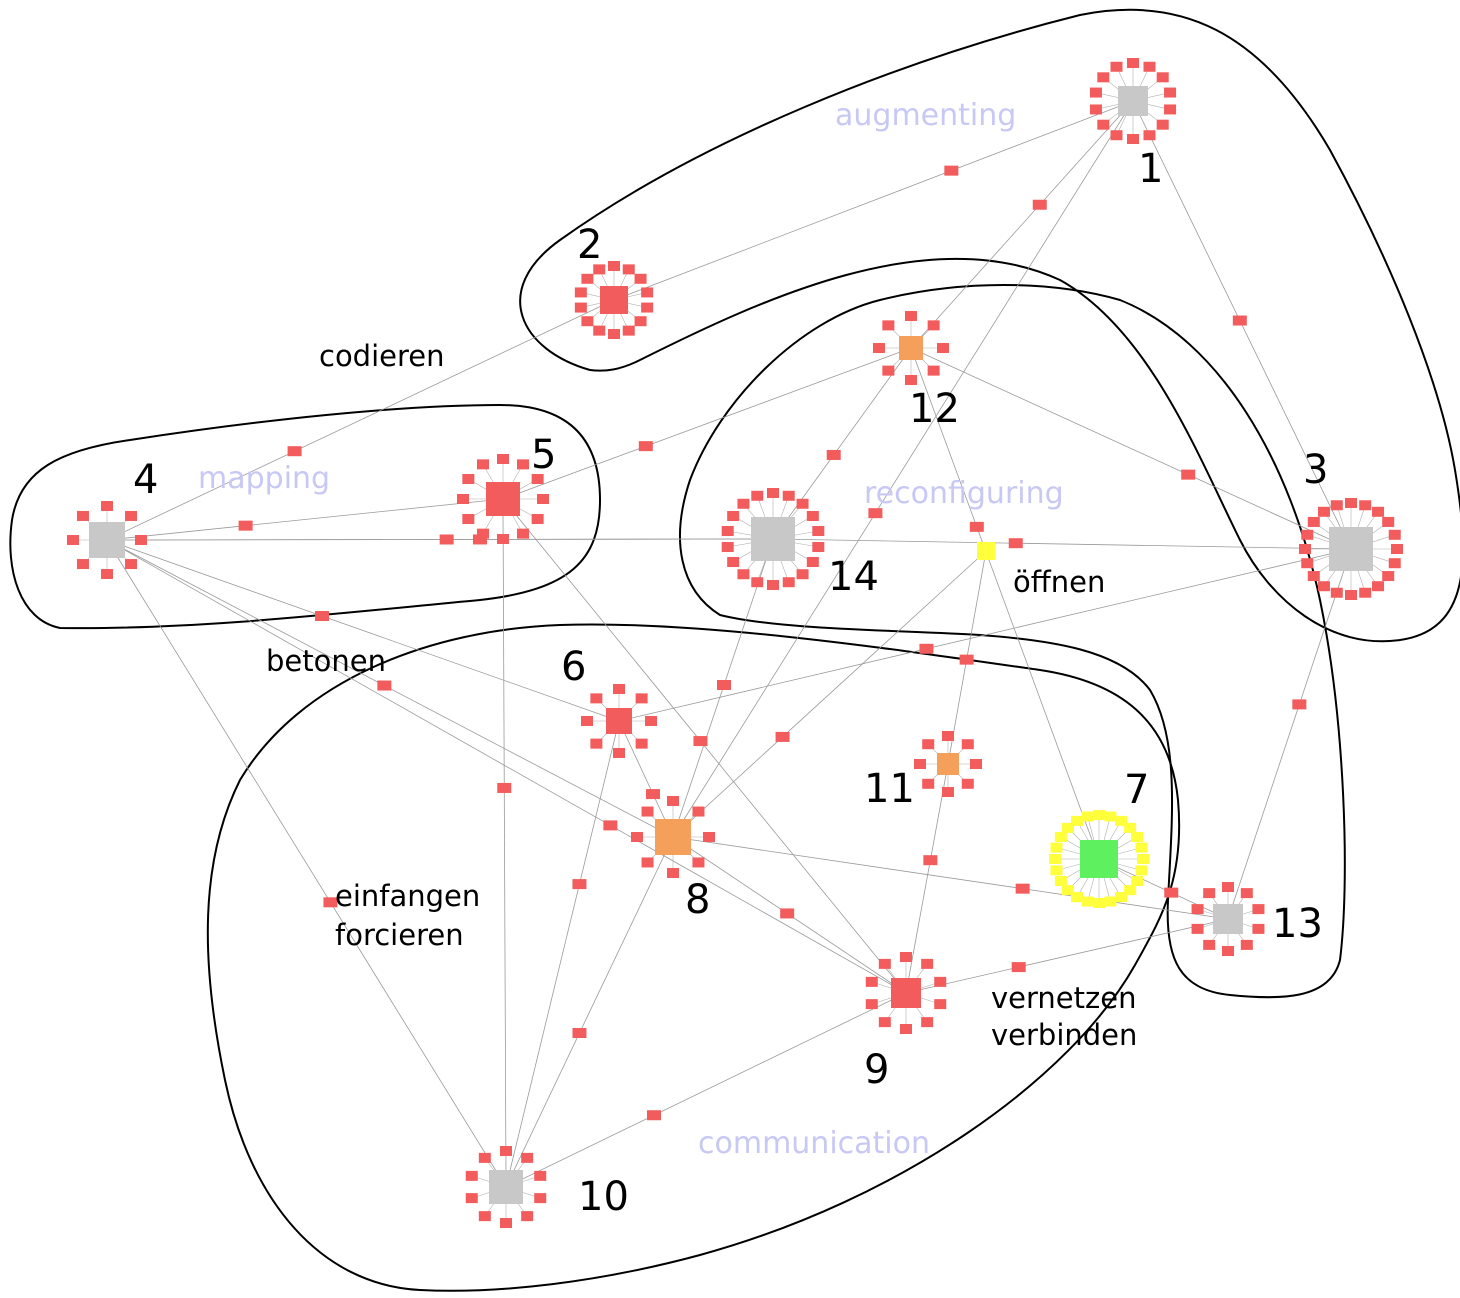 Image resolution: width=1460 pixels, height=1298 pixels. Describe the element at coordinates (889, 789) in the screenshot. I see `hub-label-11: 11` at that location.